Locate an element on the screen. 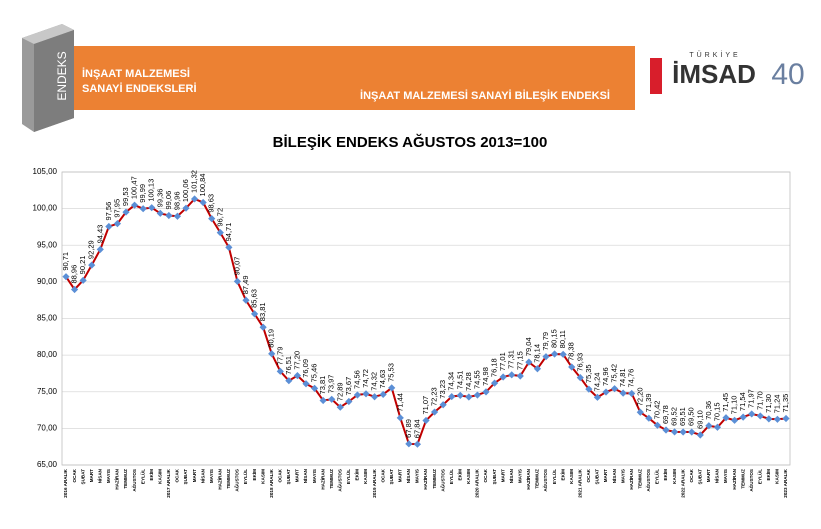  data-label: 77,31 is located at coordinates (511, 359).